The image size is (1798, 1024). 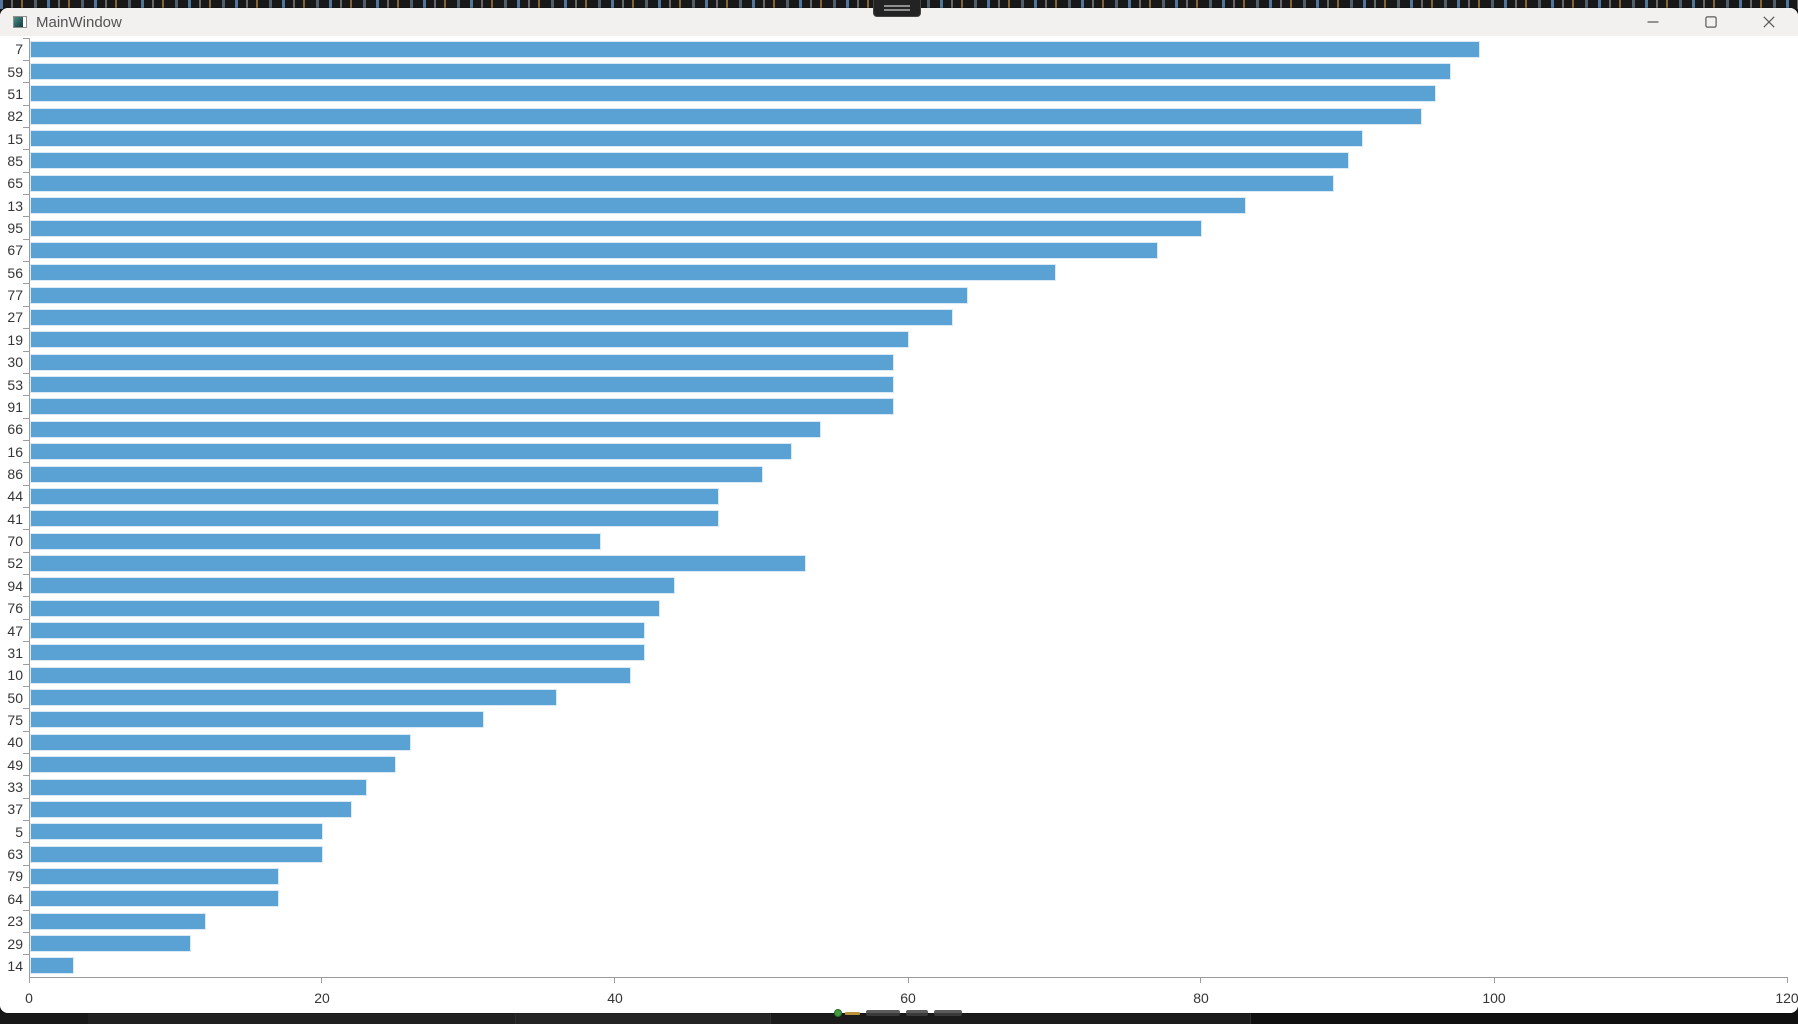 What do you see at coordinates (15, 339) in the screenshot?
I see `y-axis-label: 19` at bounding box center [15, 339].